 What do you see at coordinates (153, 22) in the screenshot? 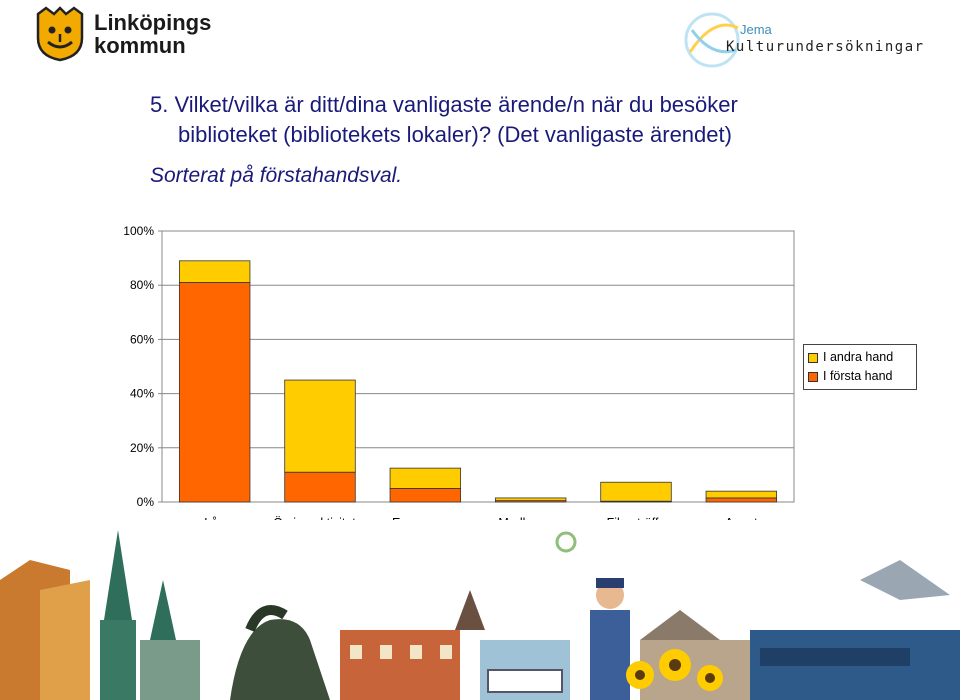
I see `logo-line-1: Linköpings` at bounding box center [153, 22].